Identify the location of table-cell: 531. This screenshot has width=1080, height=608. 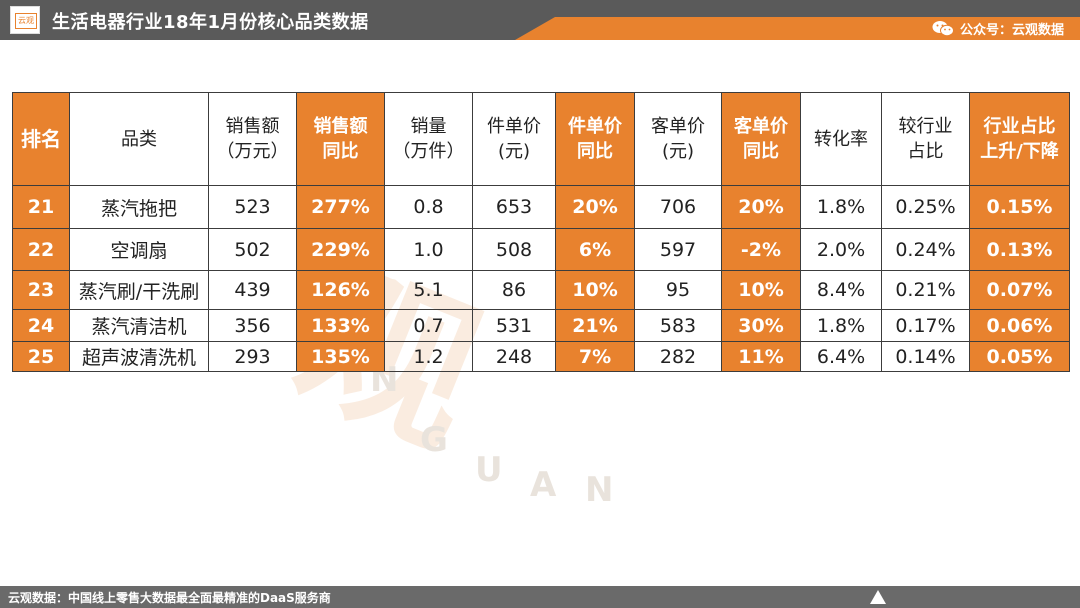
(514, 325).